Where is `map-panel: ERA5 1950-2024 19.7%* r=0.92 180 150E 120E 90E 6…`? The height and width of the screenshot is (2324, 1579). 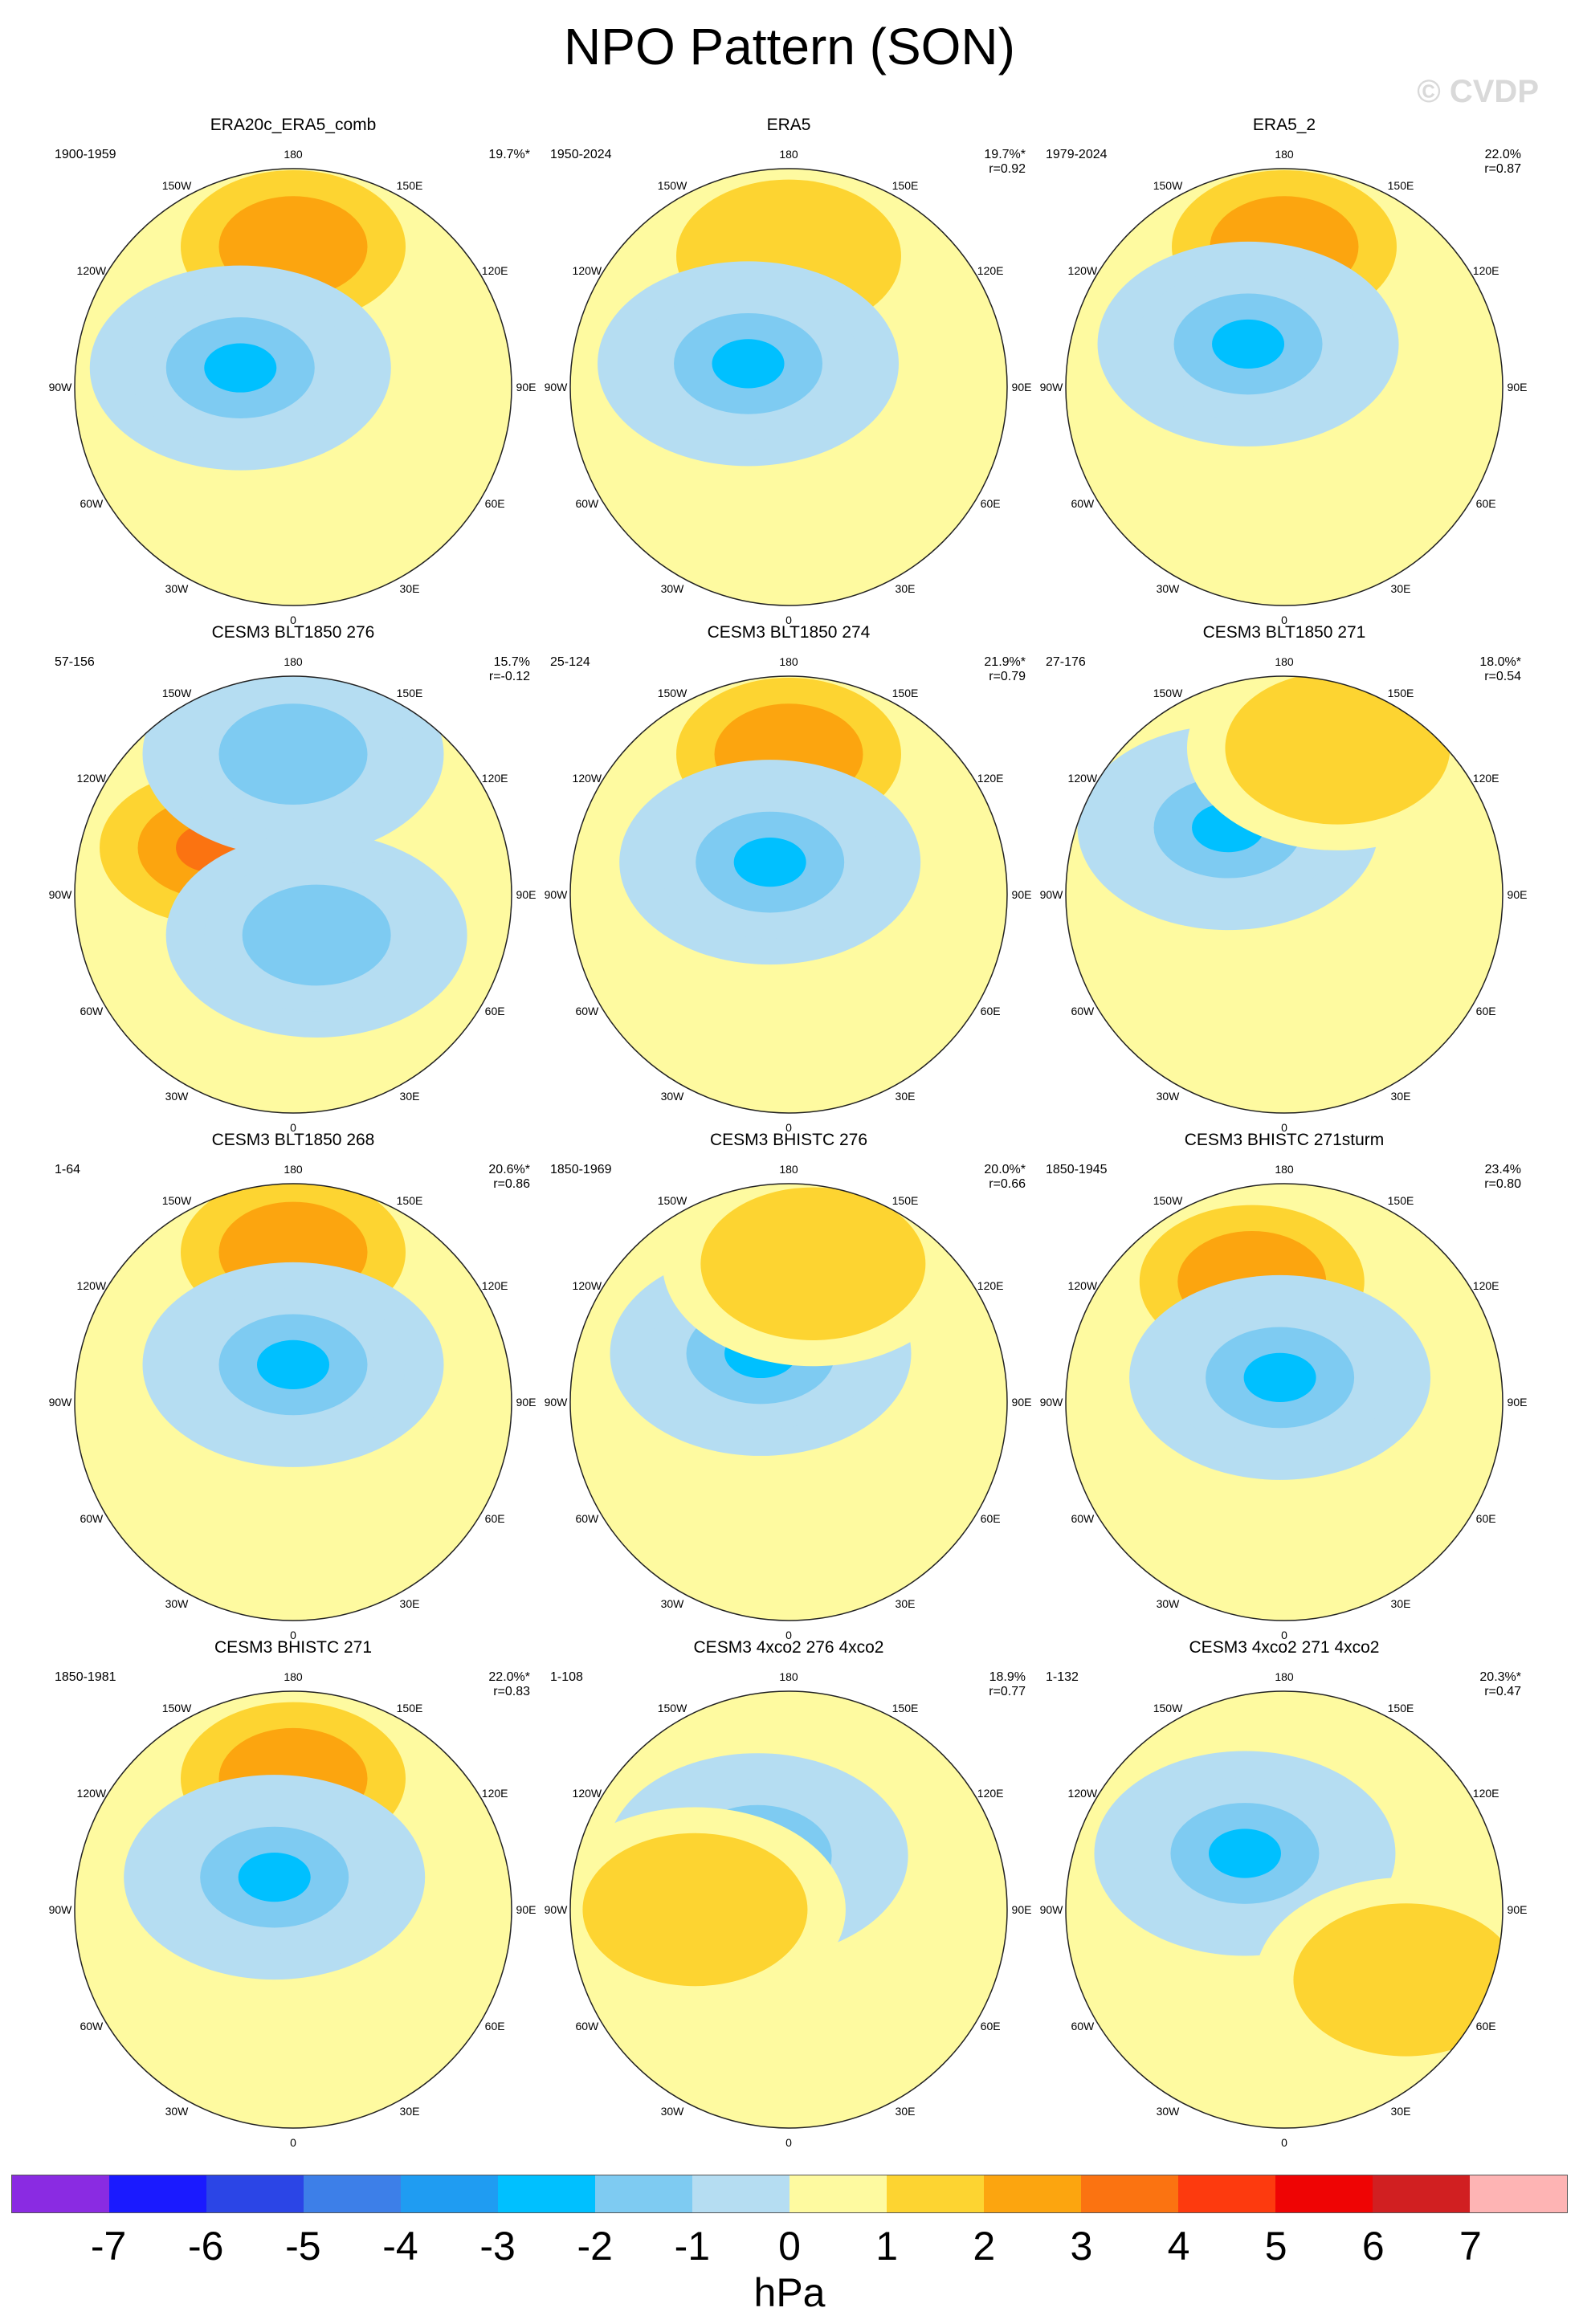
map-panel: ERA5 1950-2024 19.7%* r=0.92 180 150E 120E 90E 6… is located at coordinates (788, 370).